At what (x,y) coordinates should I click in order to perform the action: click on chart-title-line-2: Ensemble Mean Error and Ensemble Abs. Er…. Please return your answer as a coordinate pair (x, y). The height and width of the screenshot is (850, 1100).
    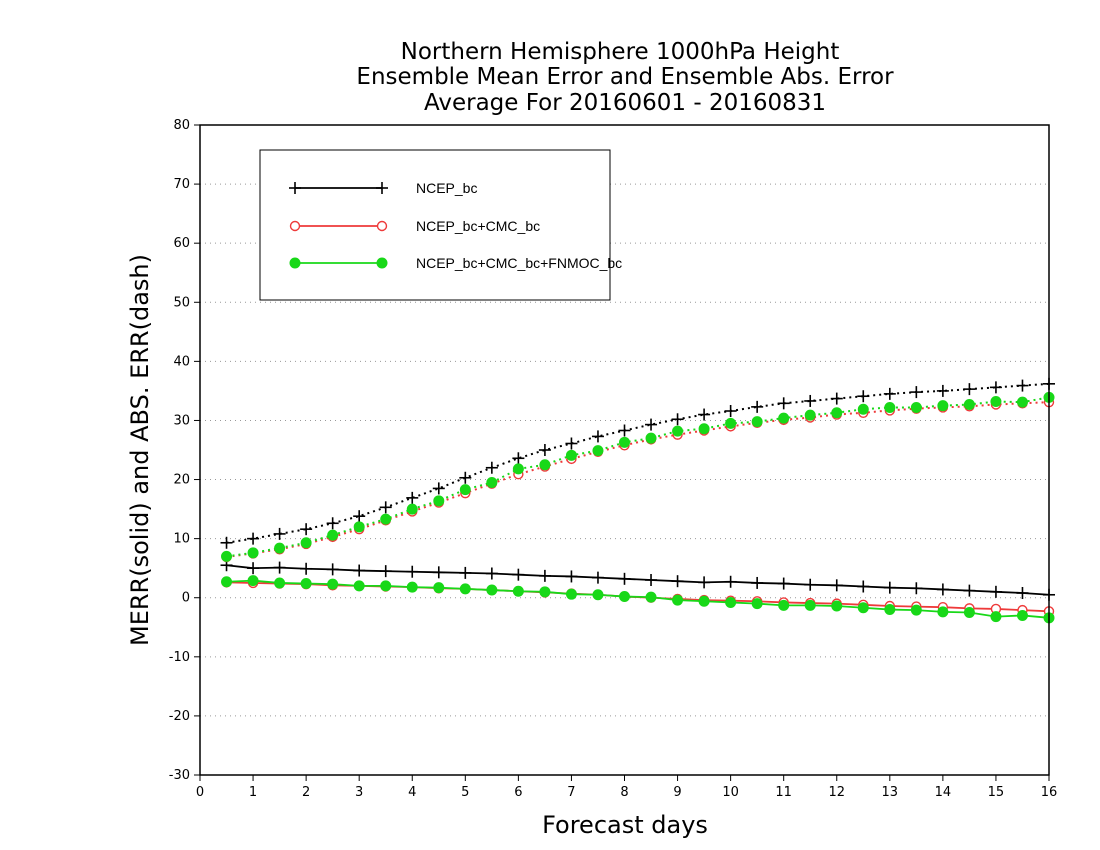
    Looking at the image, I should click on (625, 77).